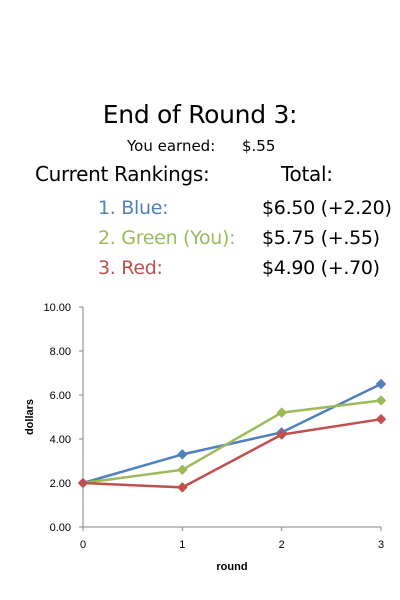  I want to click on round-title: End of Round 3:, so click(200, 114).